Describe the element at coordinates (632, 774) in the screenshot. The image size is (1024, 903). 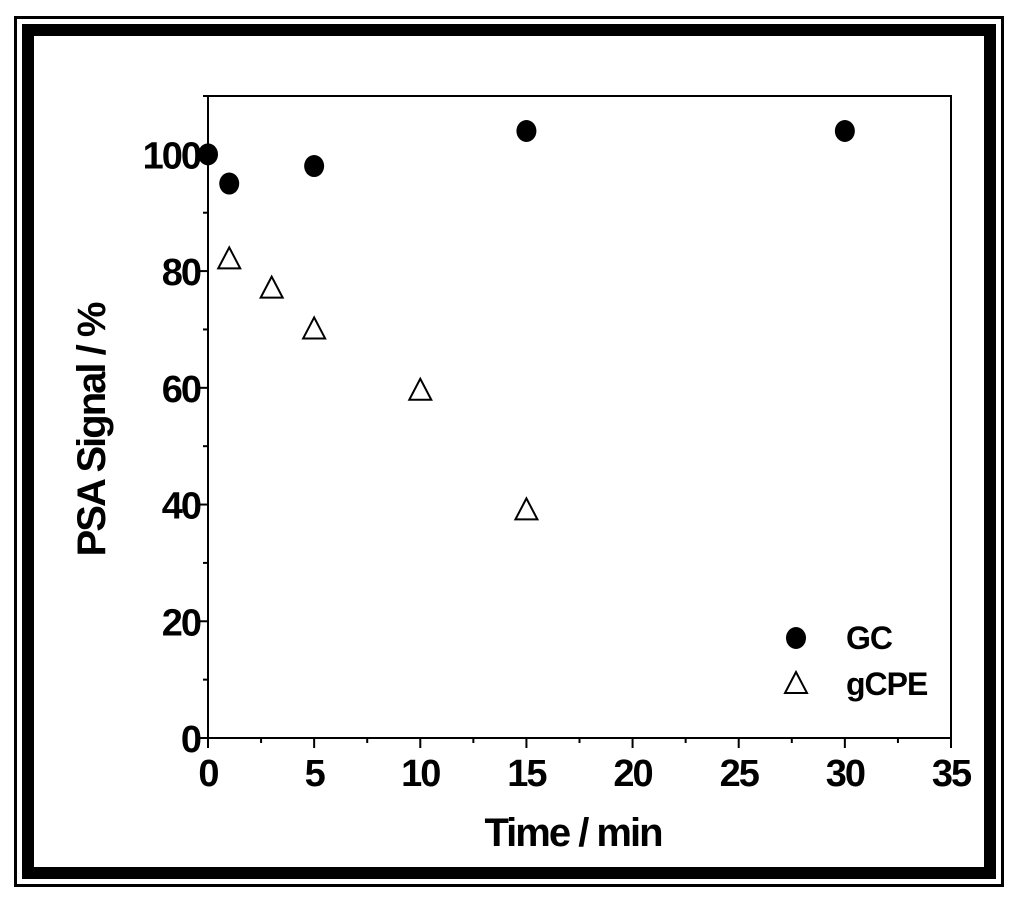
I see `x-tick-label: 20` at that location.